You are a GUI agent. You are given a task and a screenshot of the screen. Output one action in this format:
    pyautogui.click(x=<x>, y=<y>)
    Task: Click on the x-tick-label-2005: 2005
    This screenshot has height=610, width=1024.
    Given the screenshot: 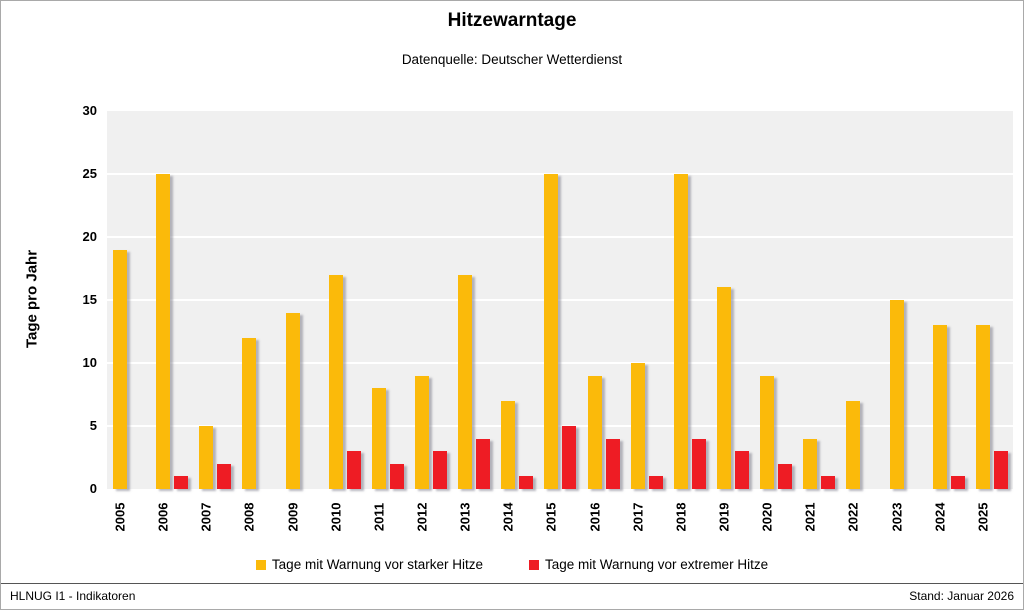 What is the action you would take?
    pyautogui.click(x=120, y=517)
    